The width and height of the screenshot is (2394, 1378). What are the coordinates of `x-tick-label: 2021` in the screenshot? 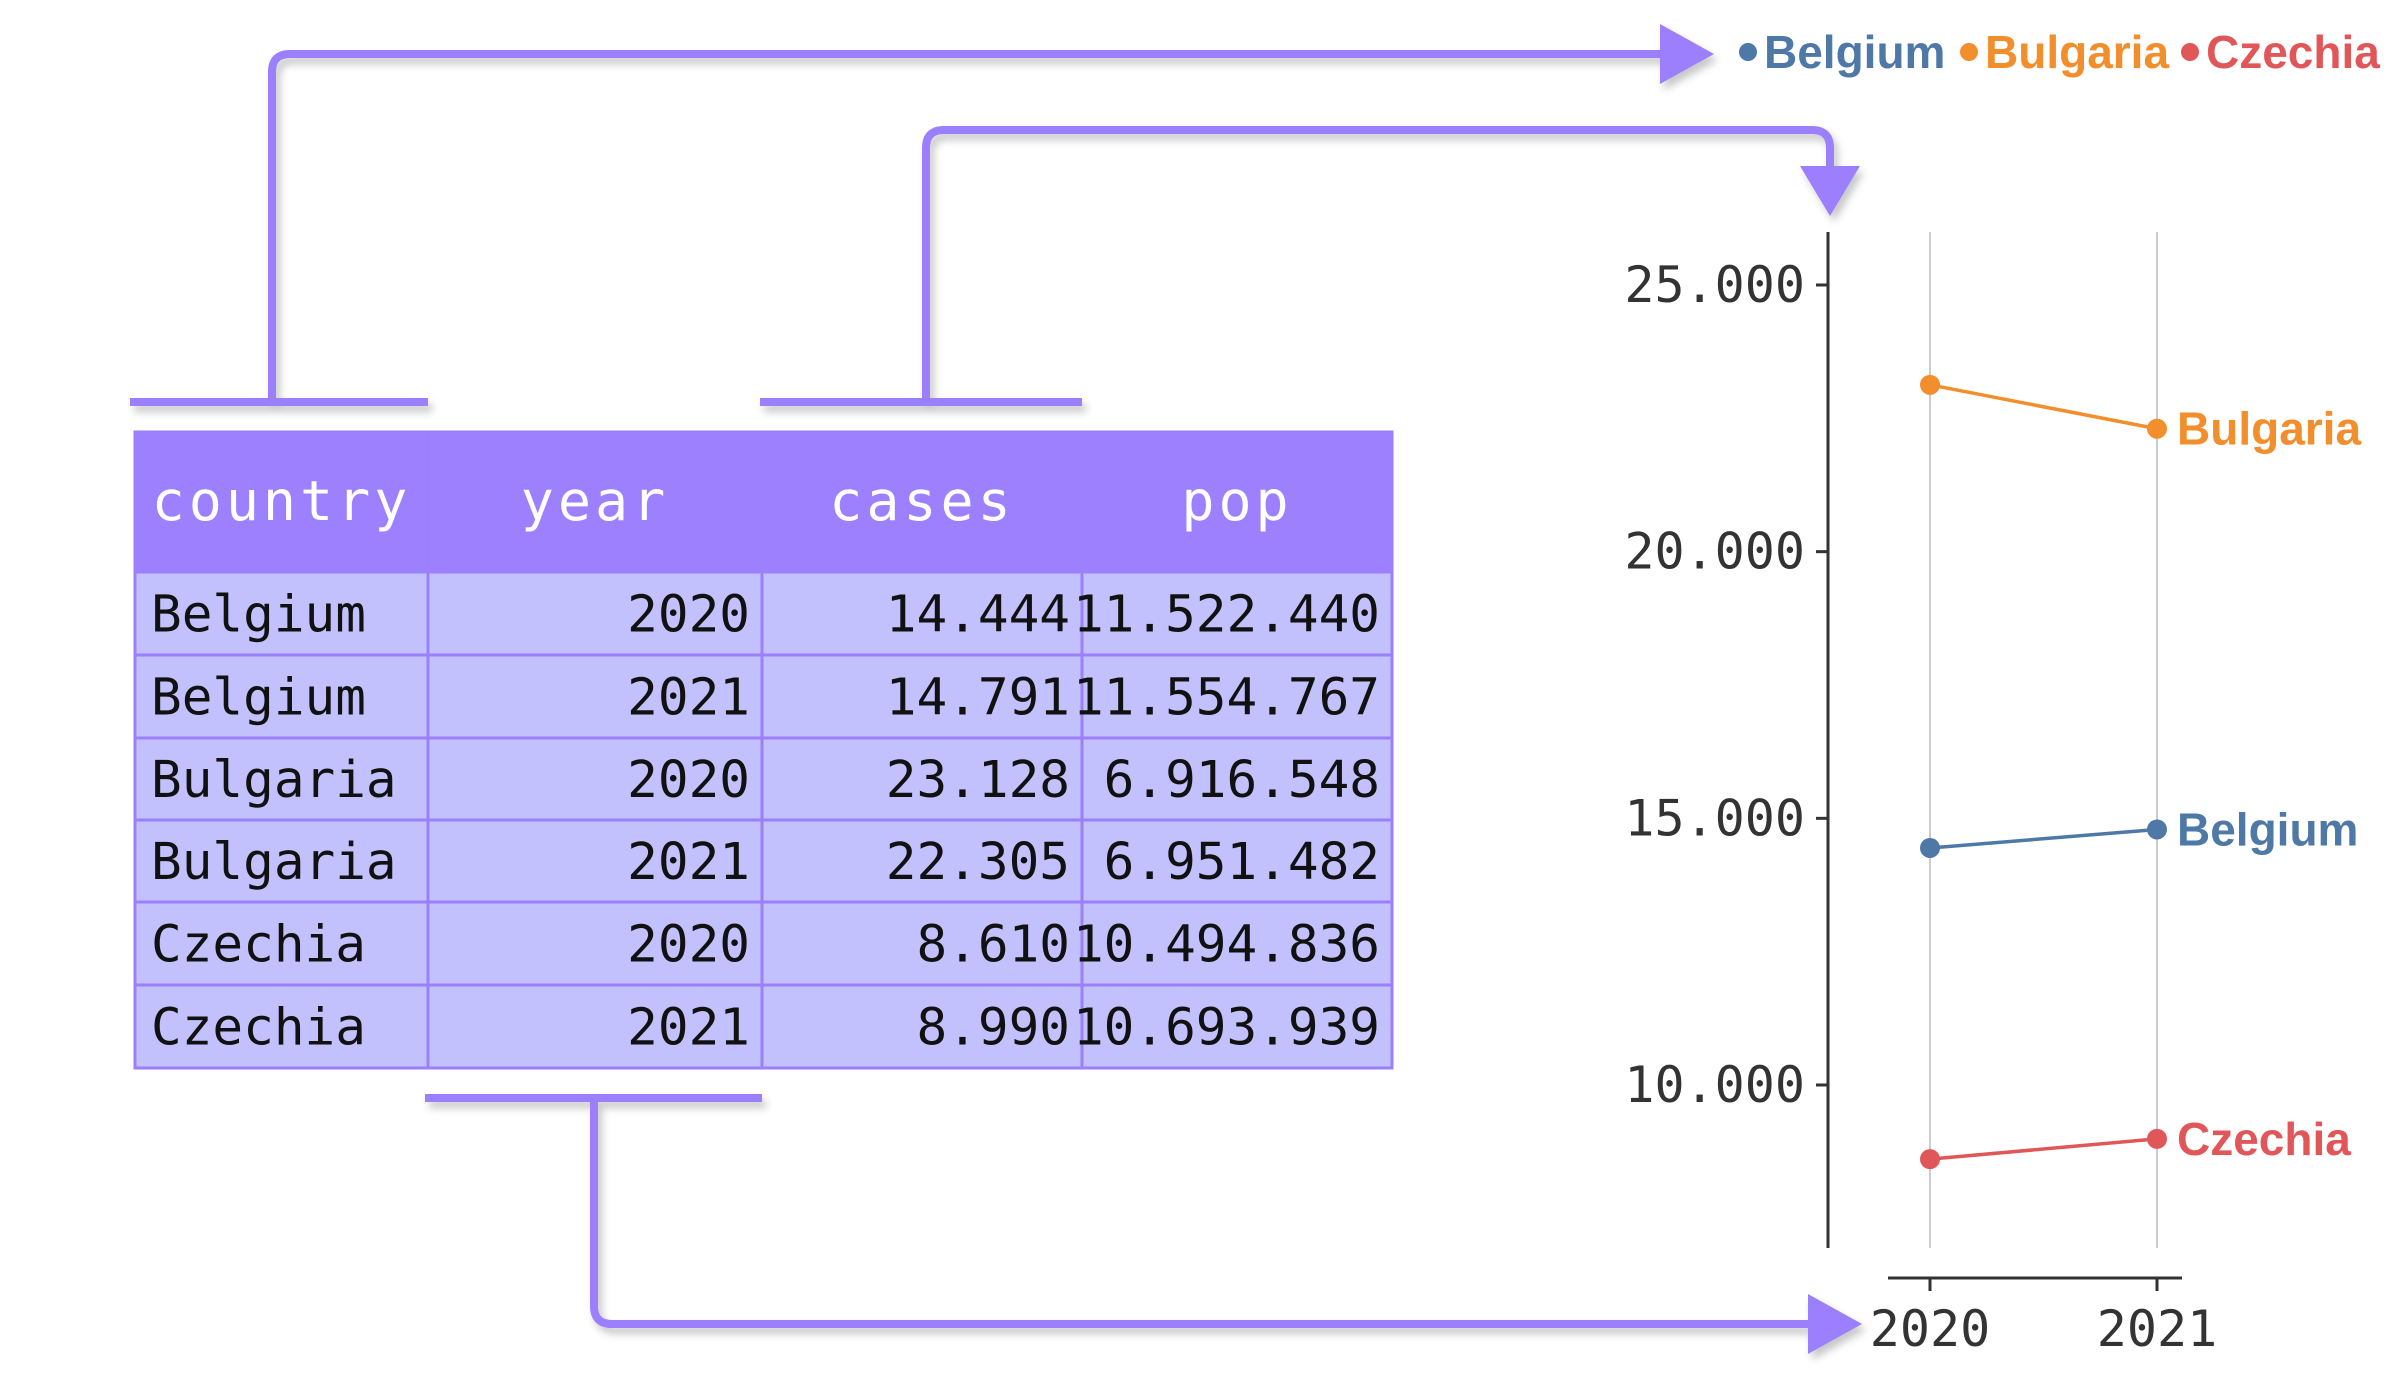 It's located at (2157, 1329).